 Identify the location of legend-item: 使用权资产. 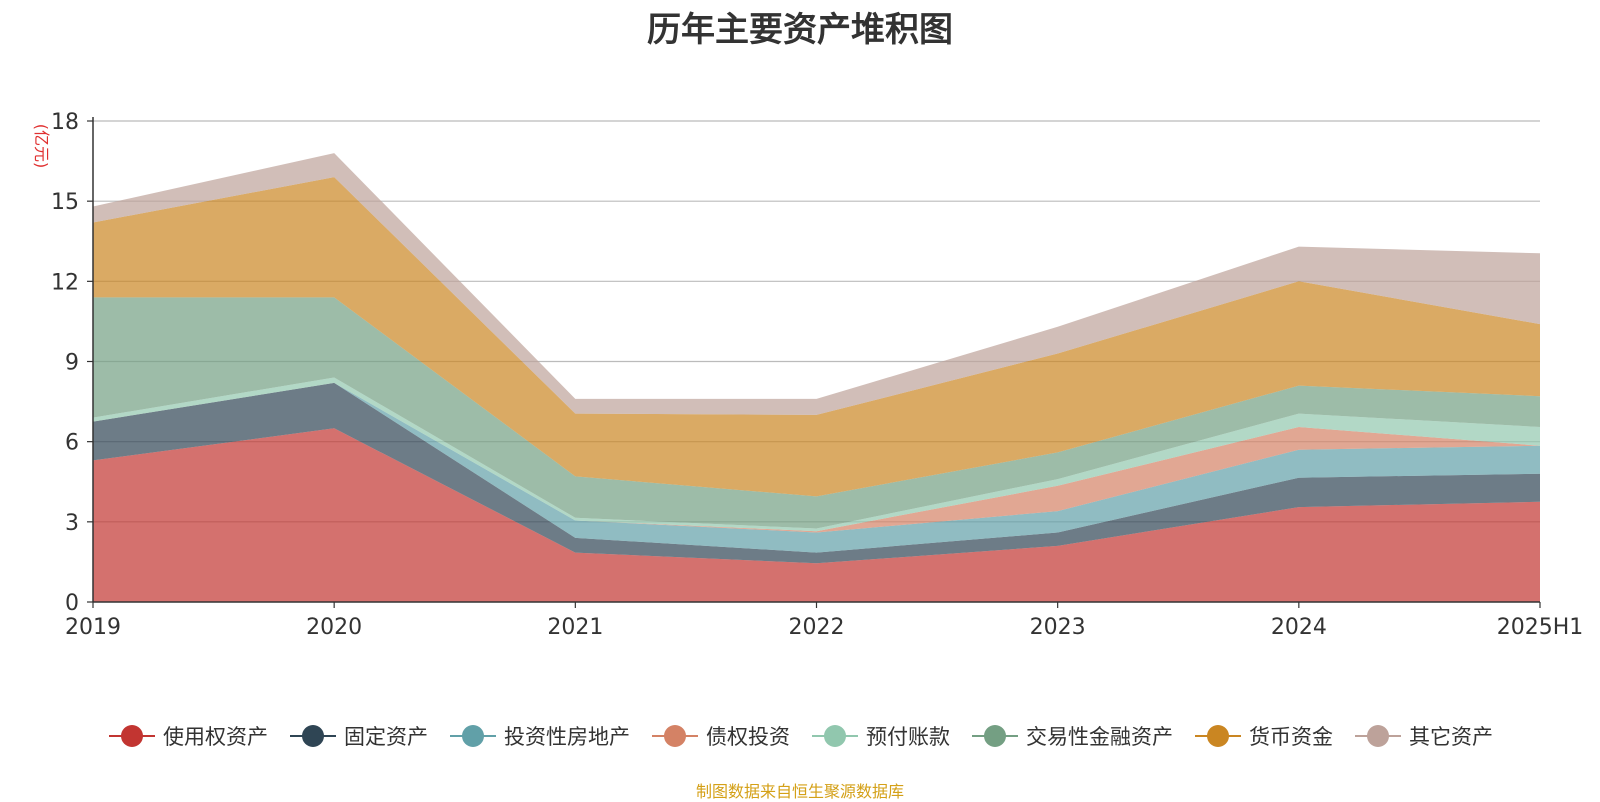
(187, 736).